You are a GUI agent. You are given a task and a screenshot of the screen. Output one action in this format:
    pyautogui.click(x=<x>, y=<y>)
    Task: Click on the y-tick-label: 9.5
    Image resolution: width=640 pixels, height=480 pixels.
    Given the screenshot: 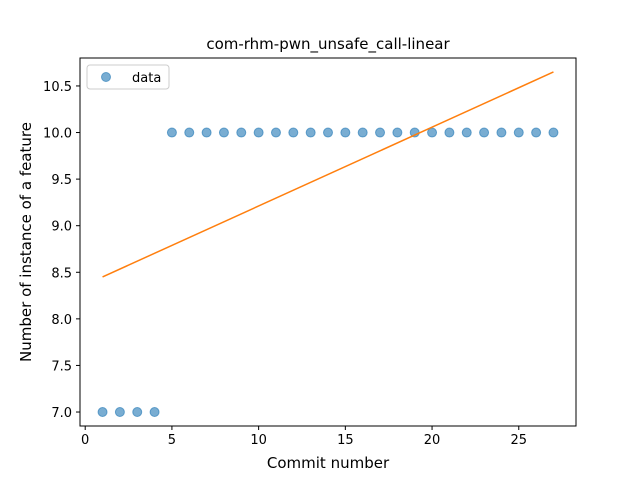 What is the action you would take?
    pyautogui.click(x=61, y=180)
    